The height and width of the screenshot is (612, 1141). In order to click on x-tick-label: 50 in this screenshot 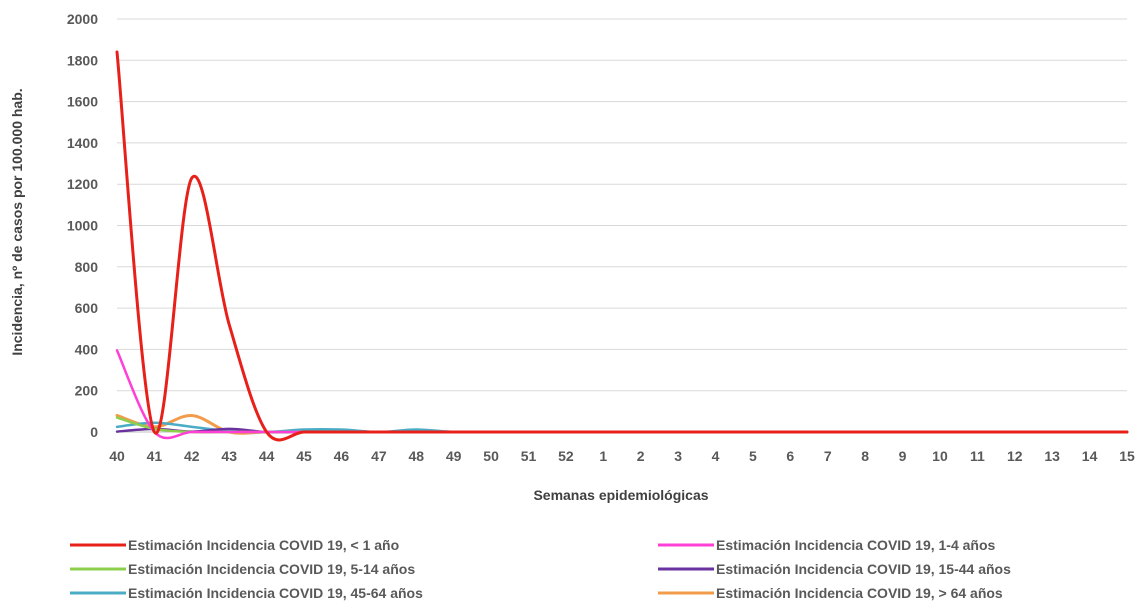, I will do `click(491, 456)`.